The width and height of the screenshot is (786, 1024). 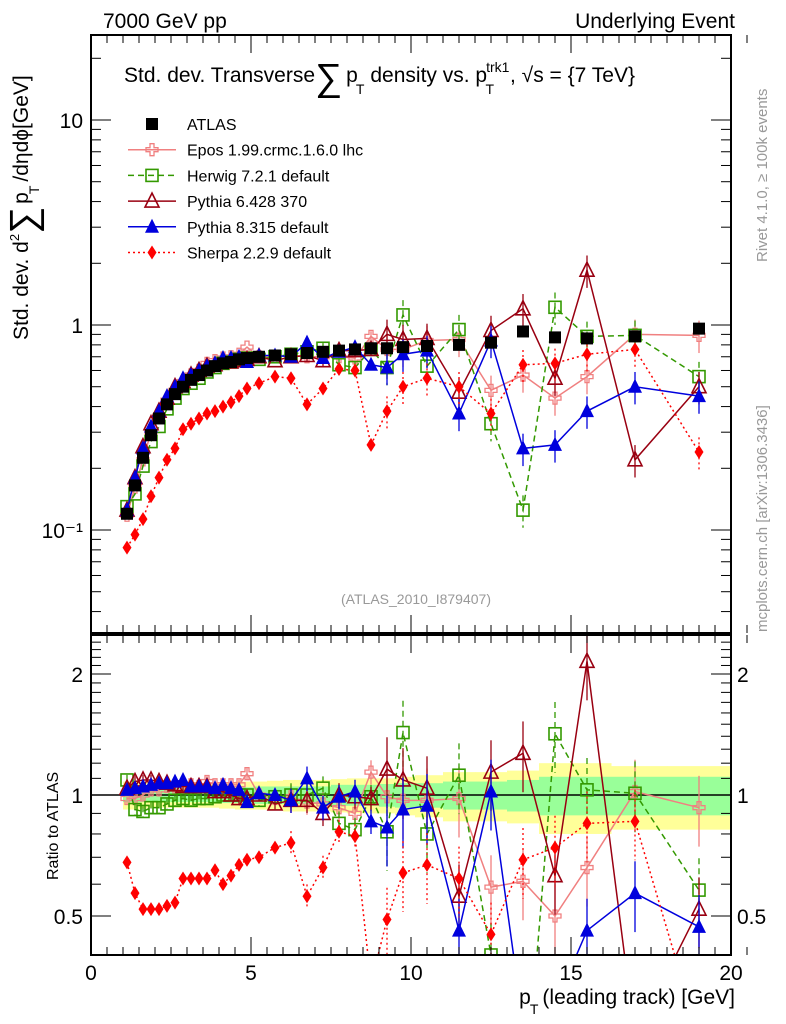 What do you see at coordinates (212, 125) in the screenshot?
I see `legend-label: ATLAS` at bounding box center [212, 125].